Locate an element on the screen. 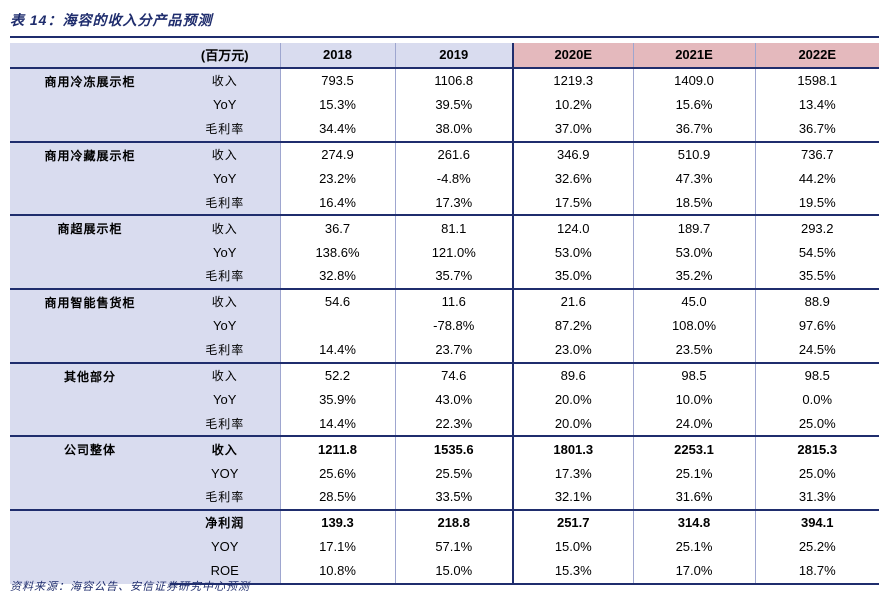  category-label: 商超展示柜 is located at coordinates (90, 251).